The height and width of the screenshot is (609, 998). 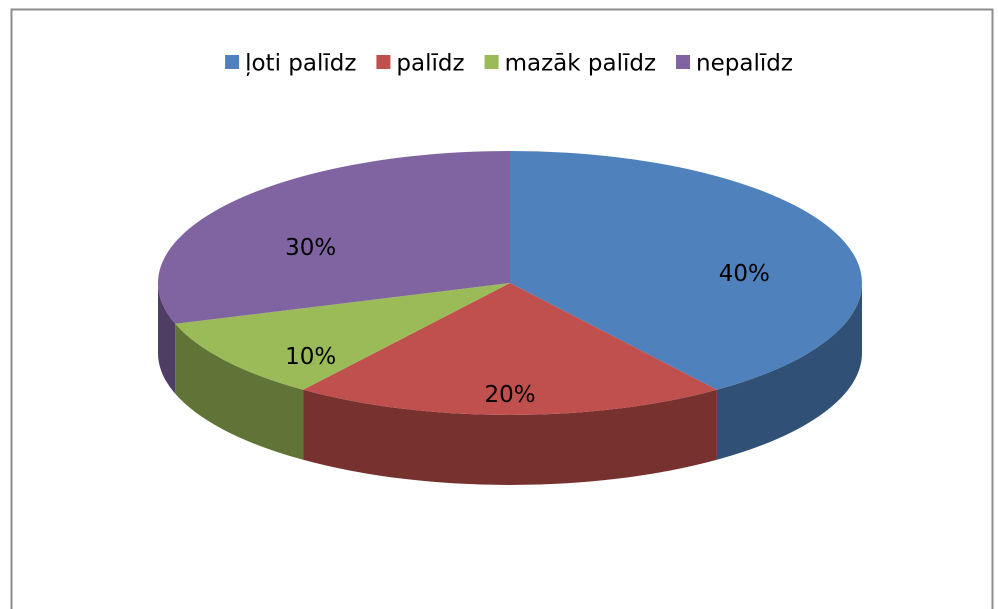 I want to click on legend-item: ļoti palīdz, so click(x=290, y=64).